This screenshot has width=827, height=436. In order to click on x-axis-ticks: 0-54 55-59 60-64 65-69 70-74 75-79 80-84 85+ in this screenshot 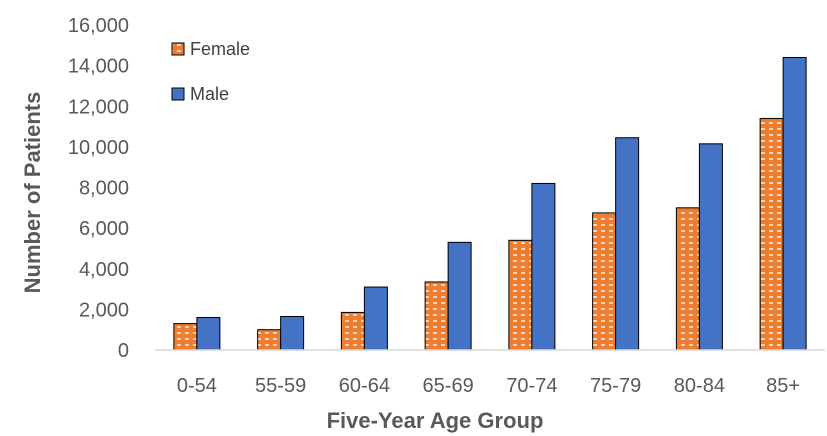, I will do `click(488, 386)`.